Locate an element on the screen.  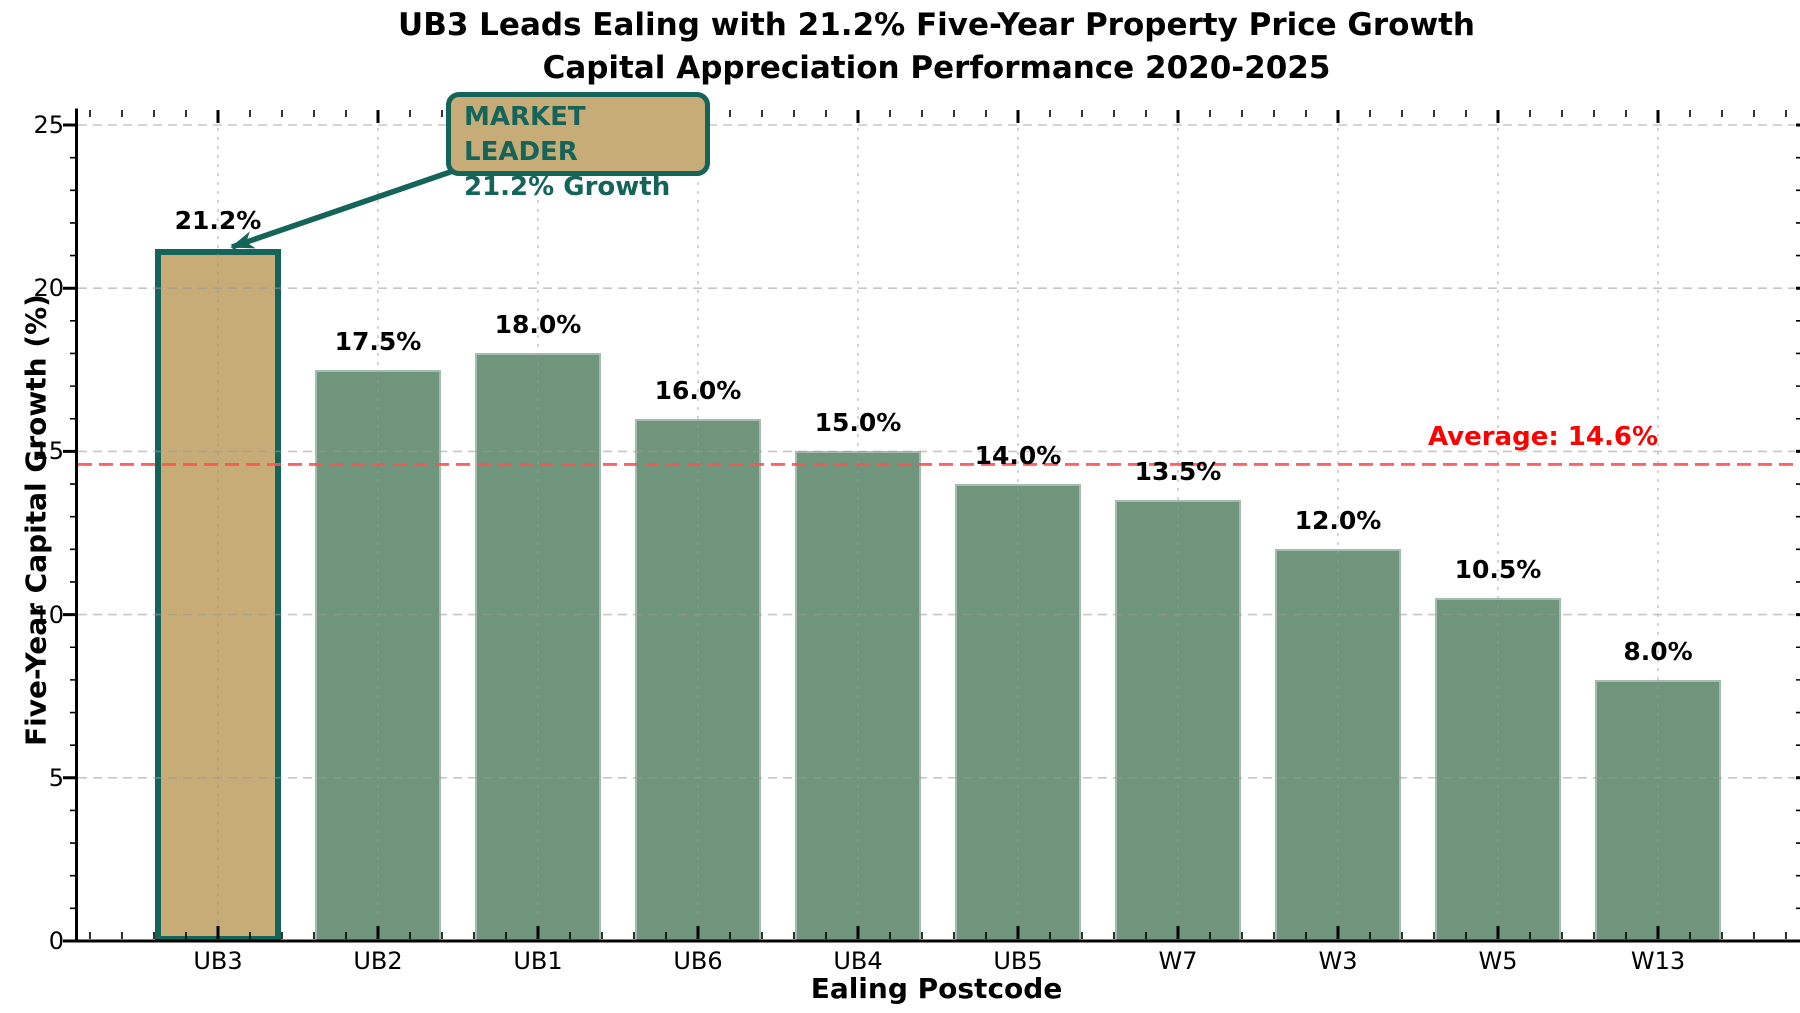
annotation-line2: 21.2% Growth is located at coordinates (567, 187).